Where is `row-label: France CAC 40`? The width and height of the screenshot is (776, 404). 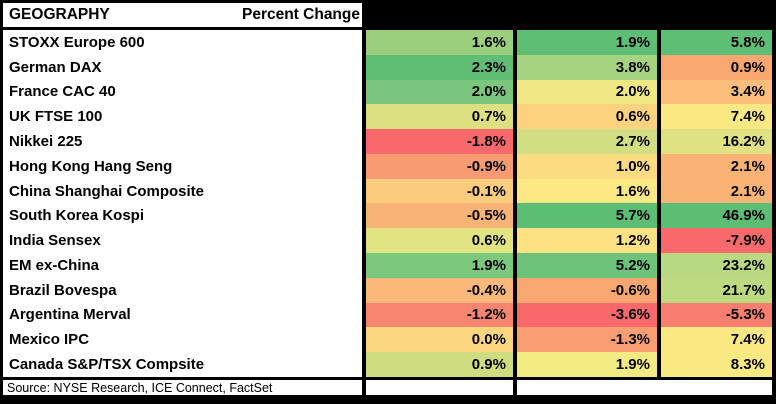 row-label: France CAC 40 is located at coordinates (182, 92).